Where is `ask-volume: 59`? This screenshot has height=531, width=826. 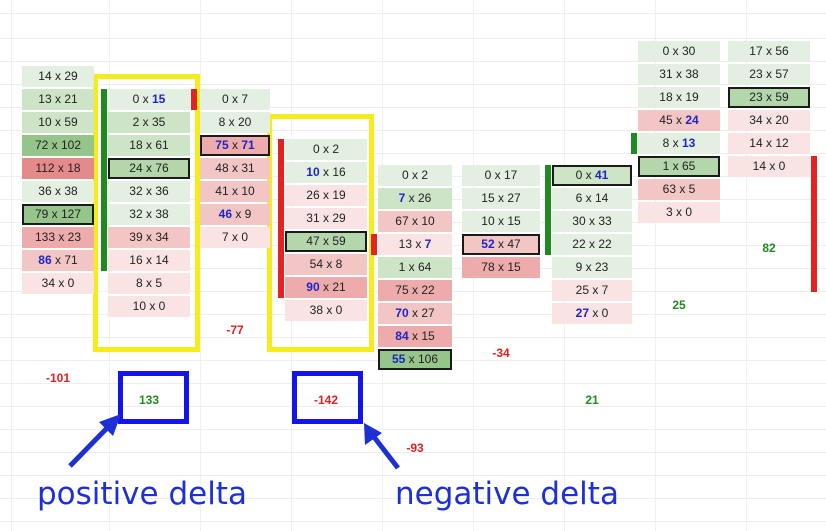
ask-volume: 59 is located at coordinates (339, 241).